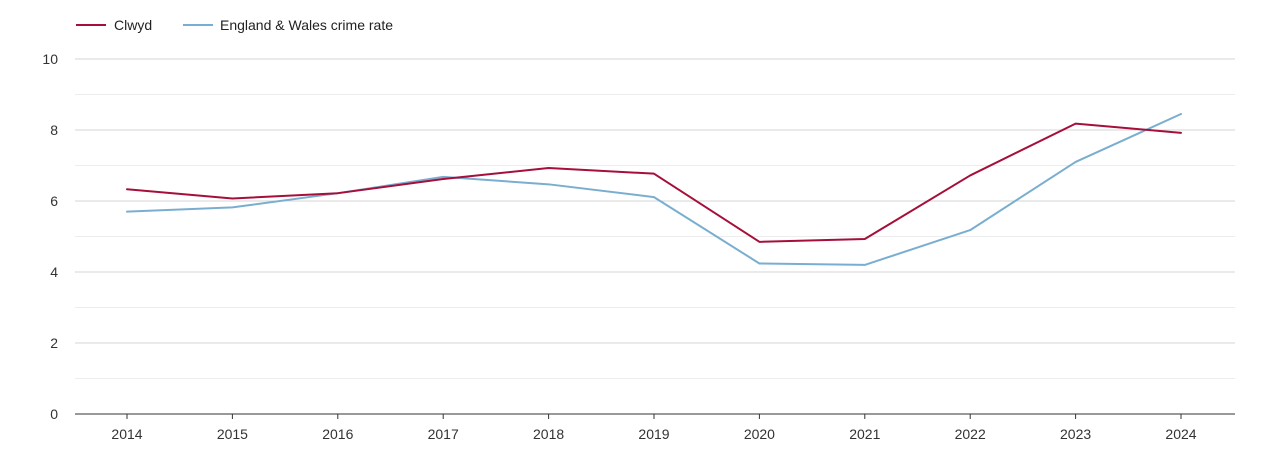 The height and width of the screenshot is (450, 1270). What do you see at coordinates (1075, 434) in the screenshot?
I see `x-tick-label: 2023` at bounding box center [1075, 434].